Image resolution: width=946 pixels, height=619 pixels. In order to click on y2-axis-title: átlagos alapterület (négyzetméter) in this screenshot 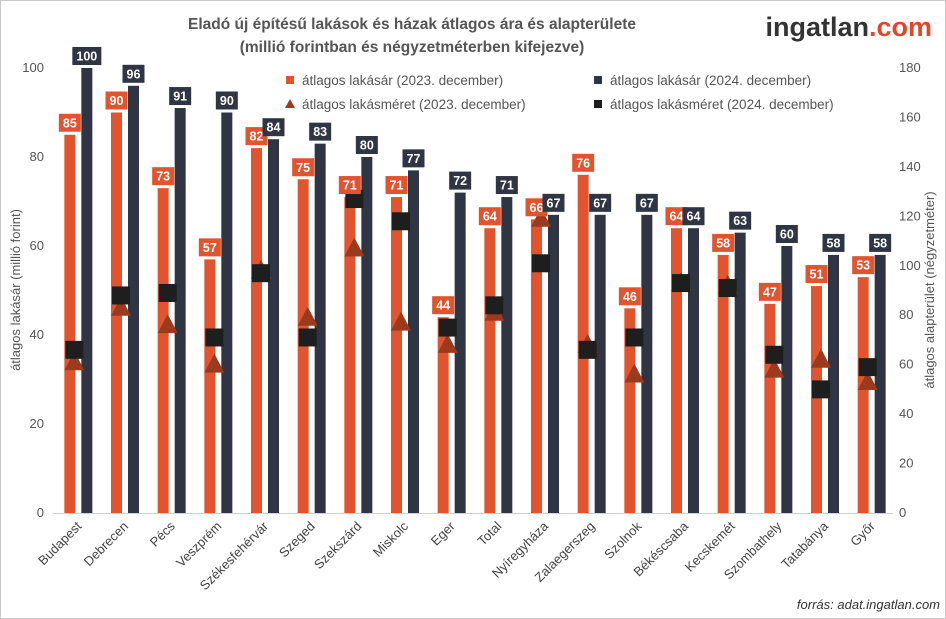, I will do `click(929, 289)`.